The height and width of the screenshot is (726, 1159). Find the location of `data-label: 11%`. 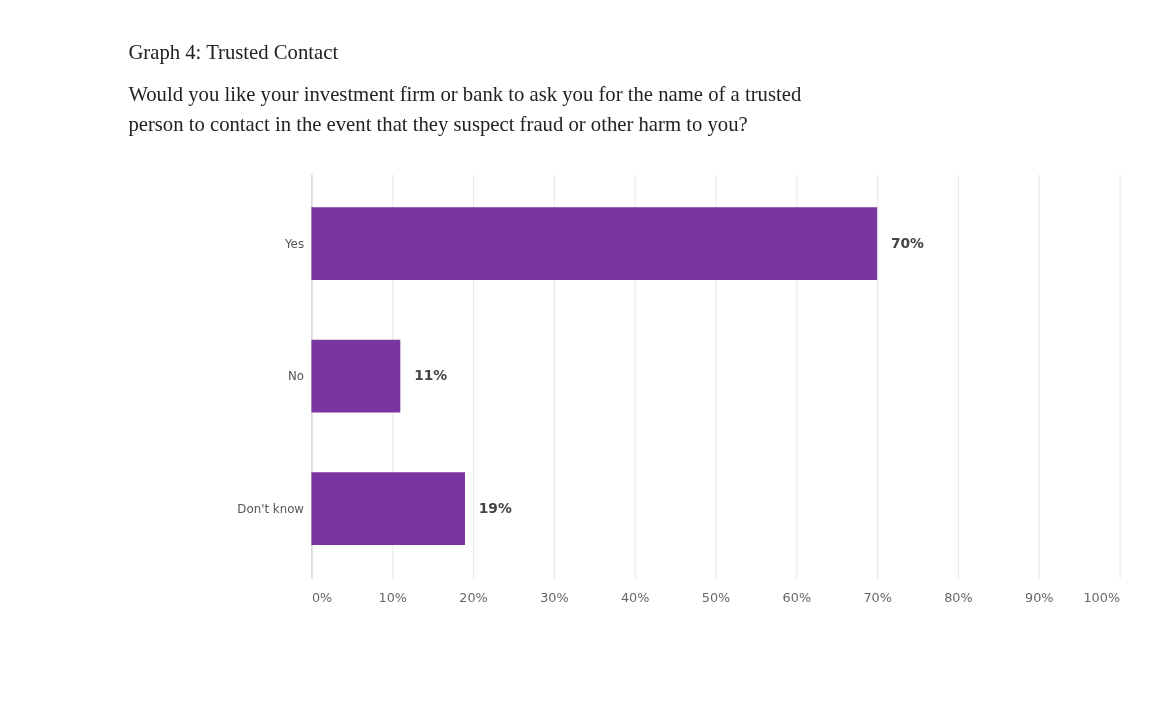

data-label: 11% is located at coordinates (431, 375).